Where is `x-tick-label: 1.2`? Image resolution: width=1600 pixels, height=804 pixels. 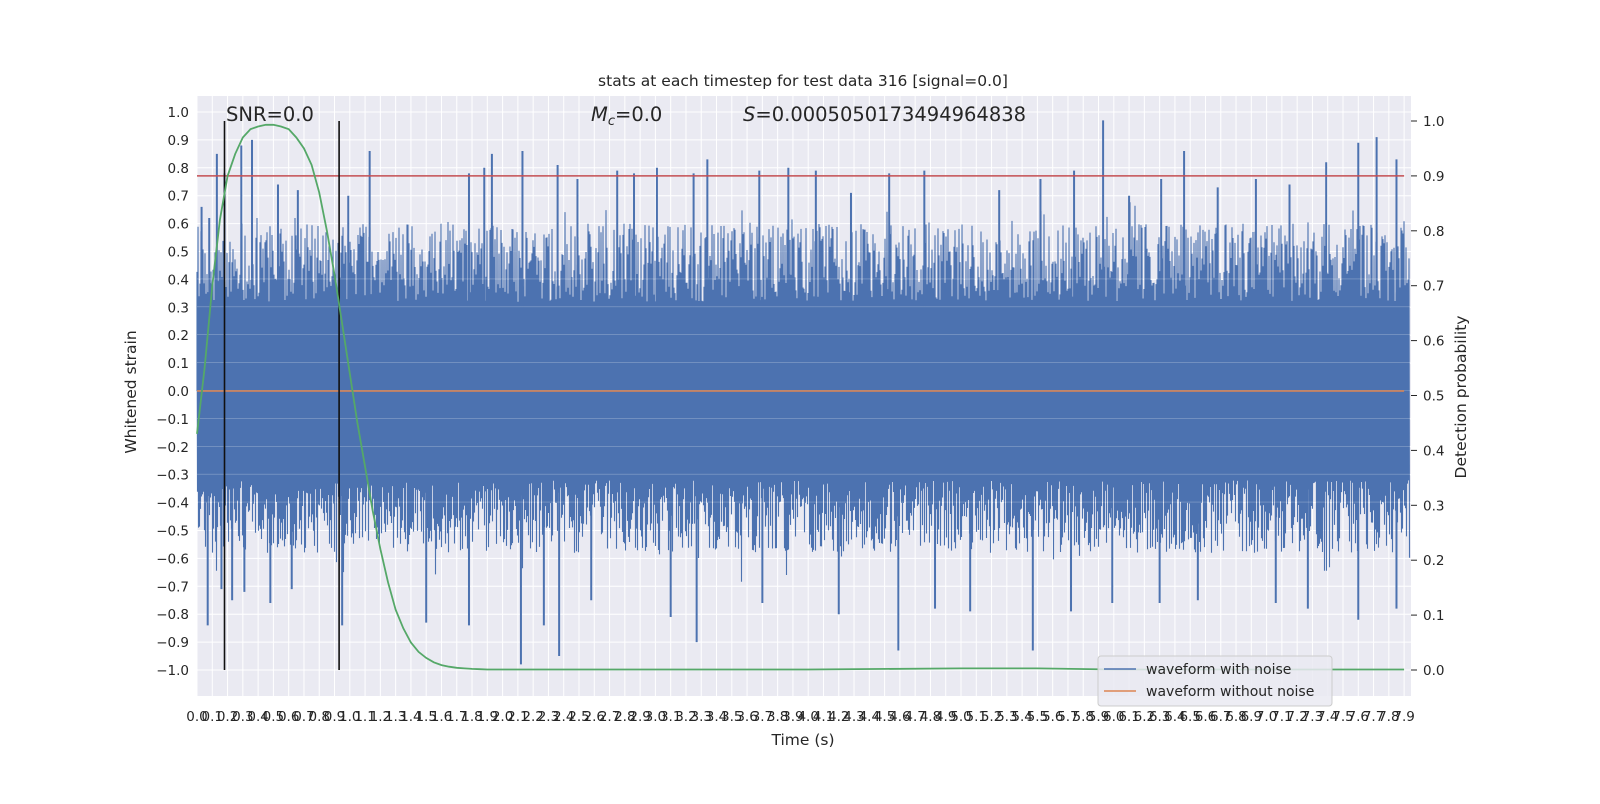
x-tick-label: 1.2 is located at coordinates (380, 717).